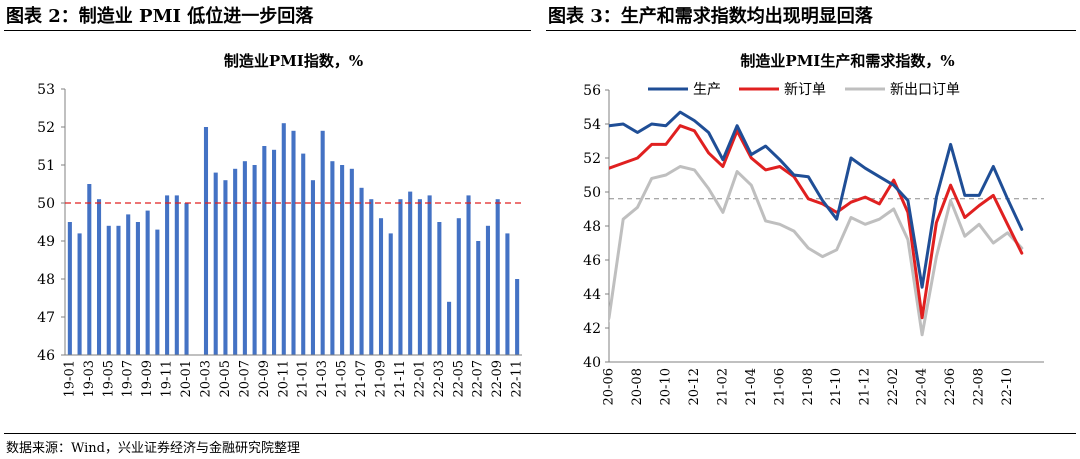 The width and height of the screenshot is (1080, 459). What do you see at coordinates (361, 378) in the screenshot?
I see `bar-x-tick-21-07: 21-07` at bounding box center [361, 378].